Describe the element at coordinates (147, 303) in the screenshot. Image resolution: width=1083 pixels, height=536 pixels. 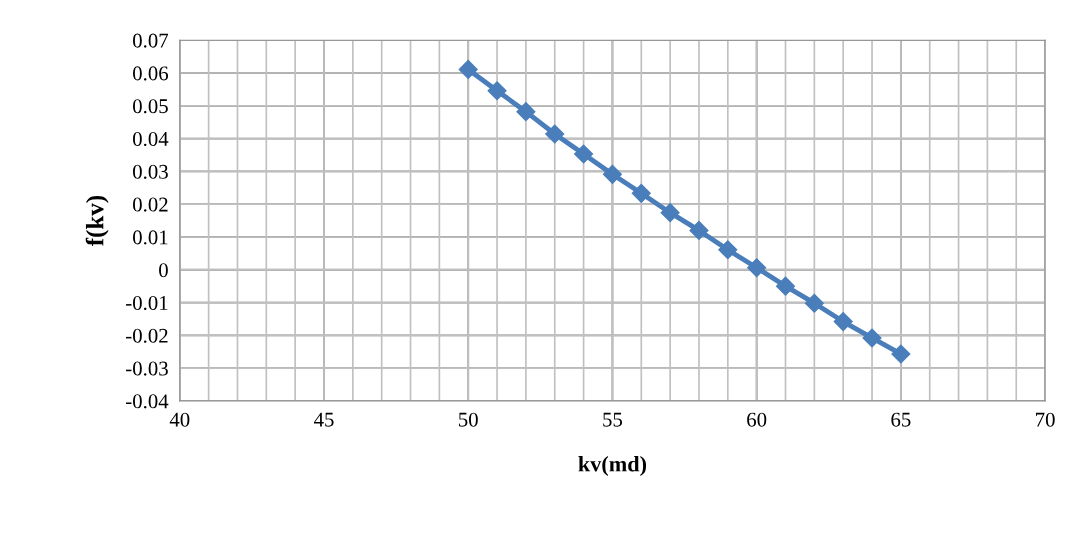
I see `y-tick-label: -0.01` at that location.